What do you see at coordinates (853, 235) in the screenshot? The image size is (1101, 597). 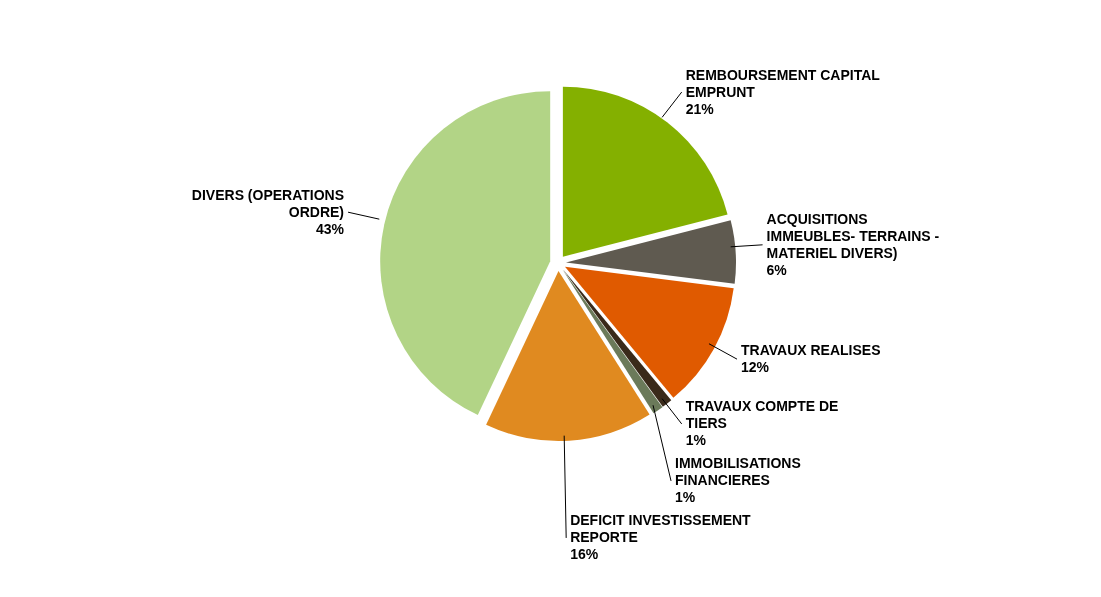 I see `slice-label: ACQUISITIONS IMMEUBLES- TERRAINS - MATERIEL DIVERS)` at bounding box center [853, 235].